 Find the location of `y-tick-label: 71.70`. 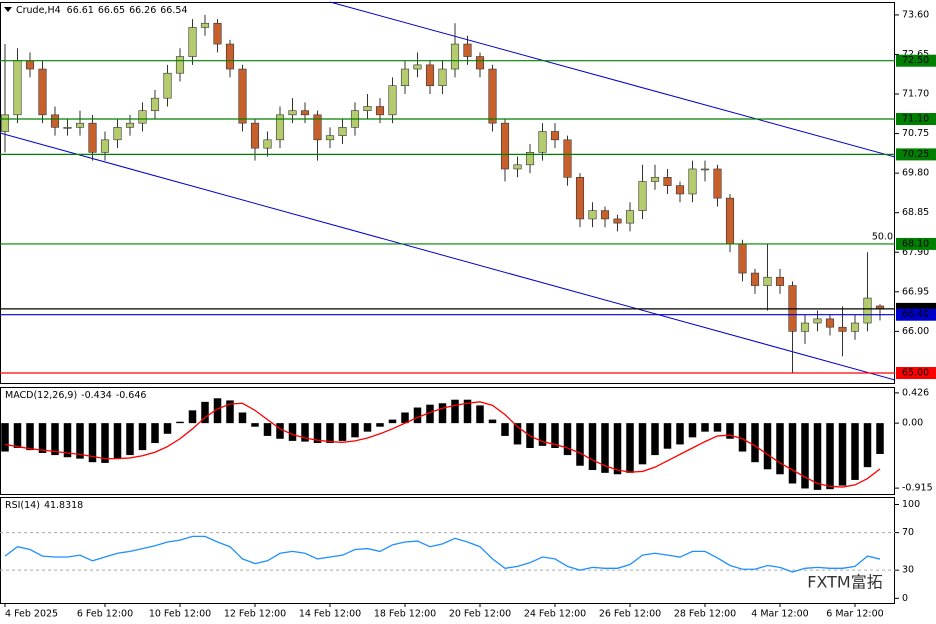

y-tick-label: 71.70 is located at coordinates (915, 94).